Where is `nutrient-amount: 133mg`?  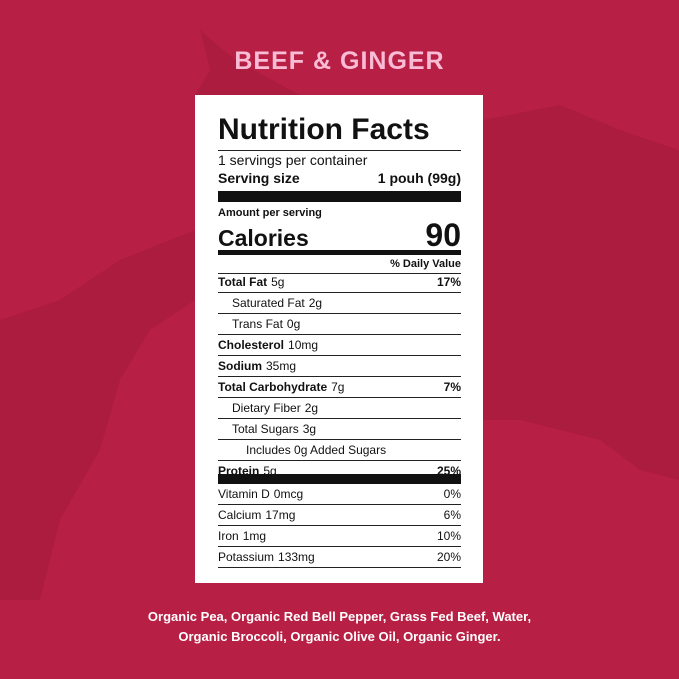 nutrient-amount: 133mg is located at coordinates (296, 557).